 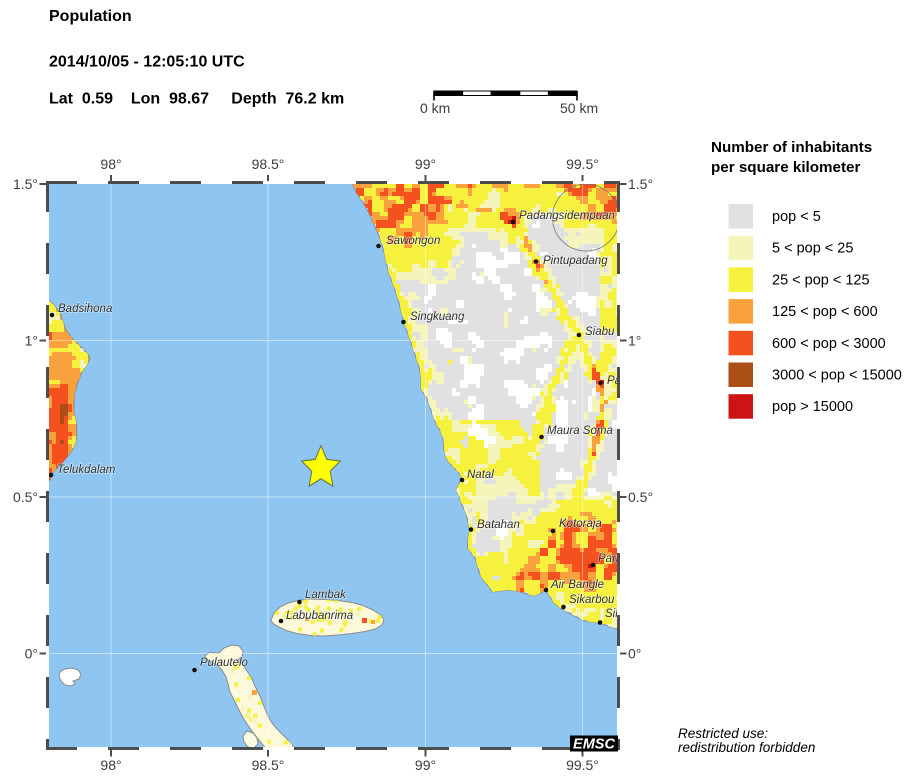 I want to click on svg-text: Parit, so click(x=610, y=559).